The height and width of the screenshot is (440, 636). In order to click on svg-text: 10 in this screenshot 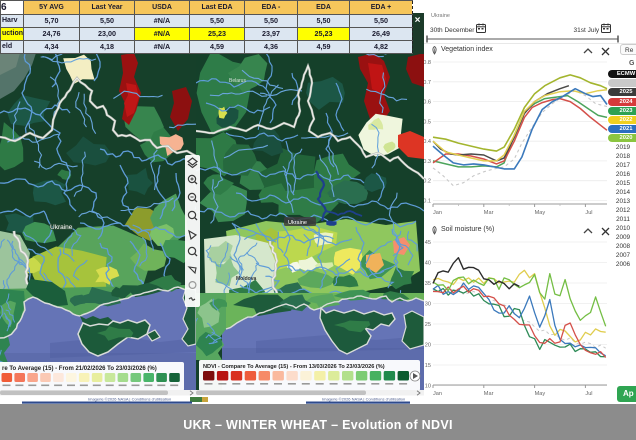, I will do `click(428, 387)`.